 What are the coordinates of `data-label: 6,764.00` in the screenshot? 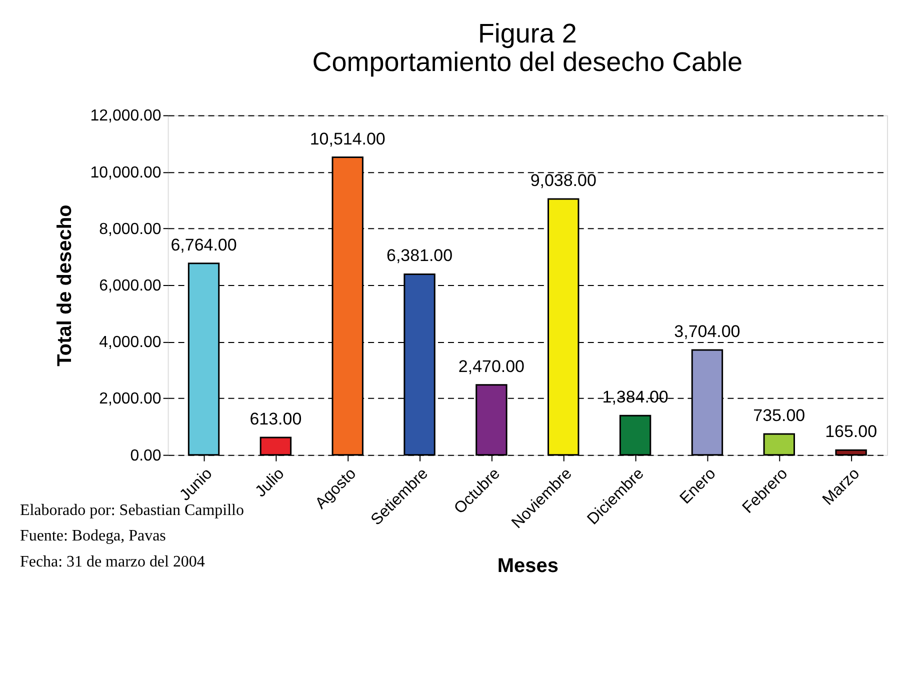 It's located at (203, 244).